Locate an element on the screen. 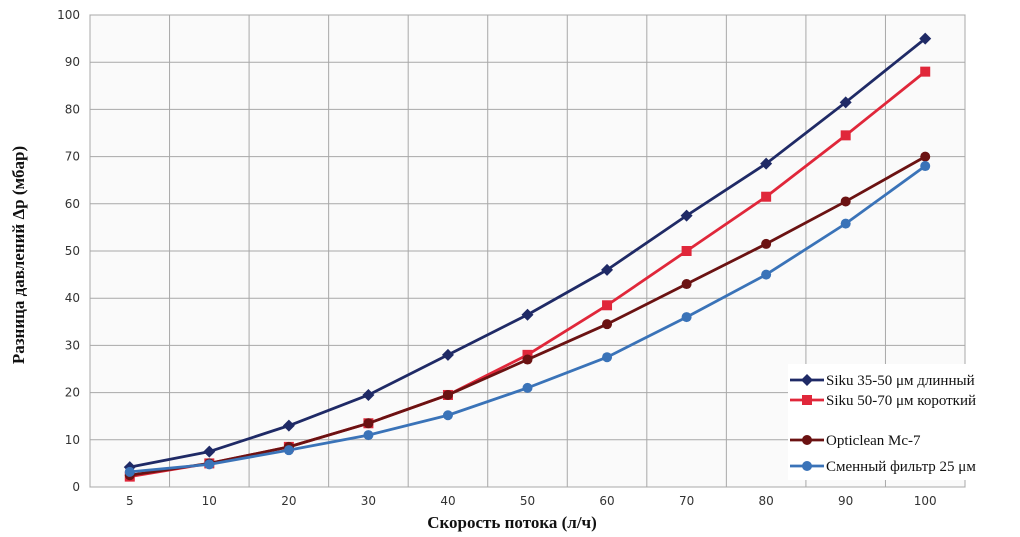  x-tick-label: 90 is located at coordinates (845, 501).